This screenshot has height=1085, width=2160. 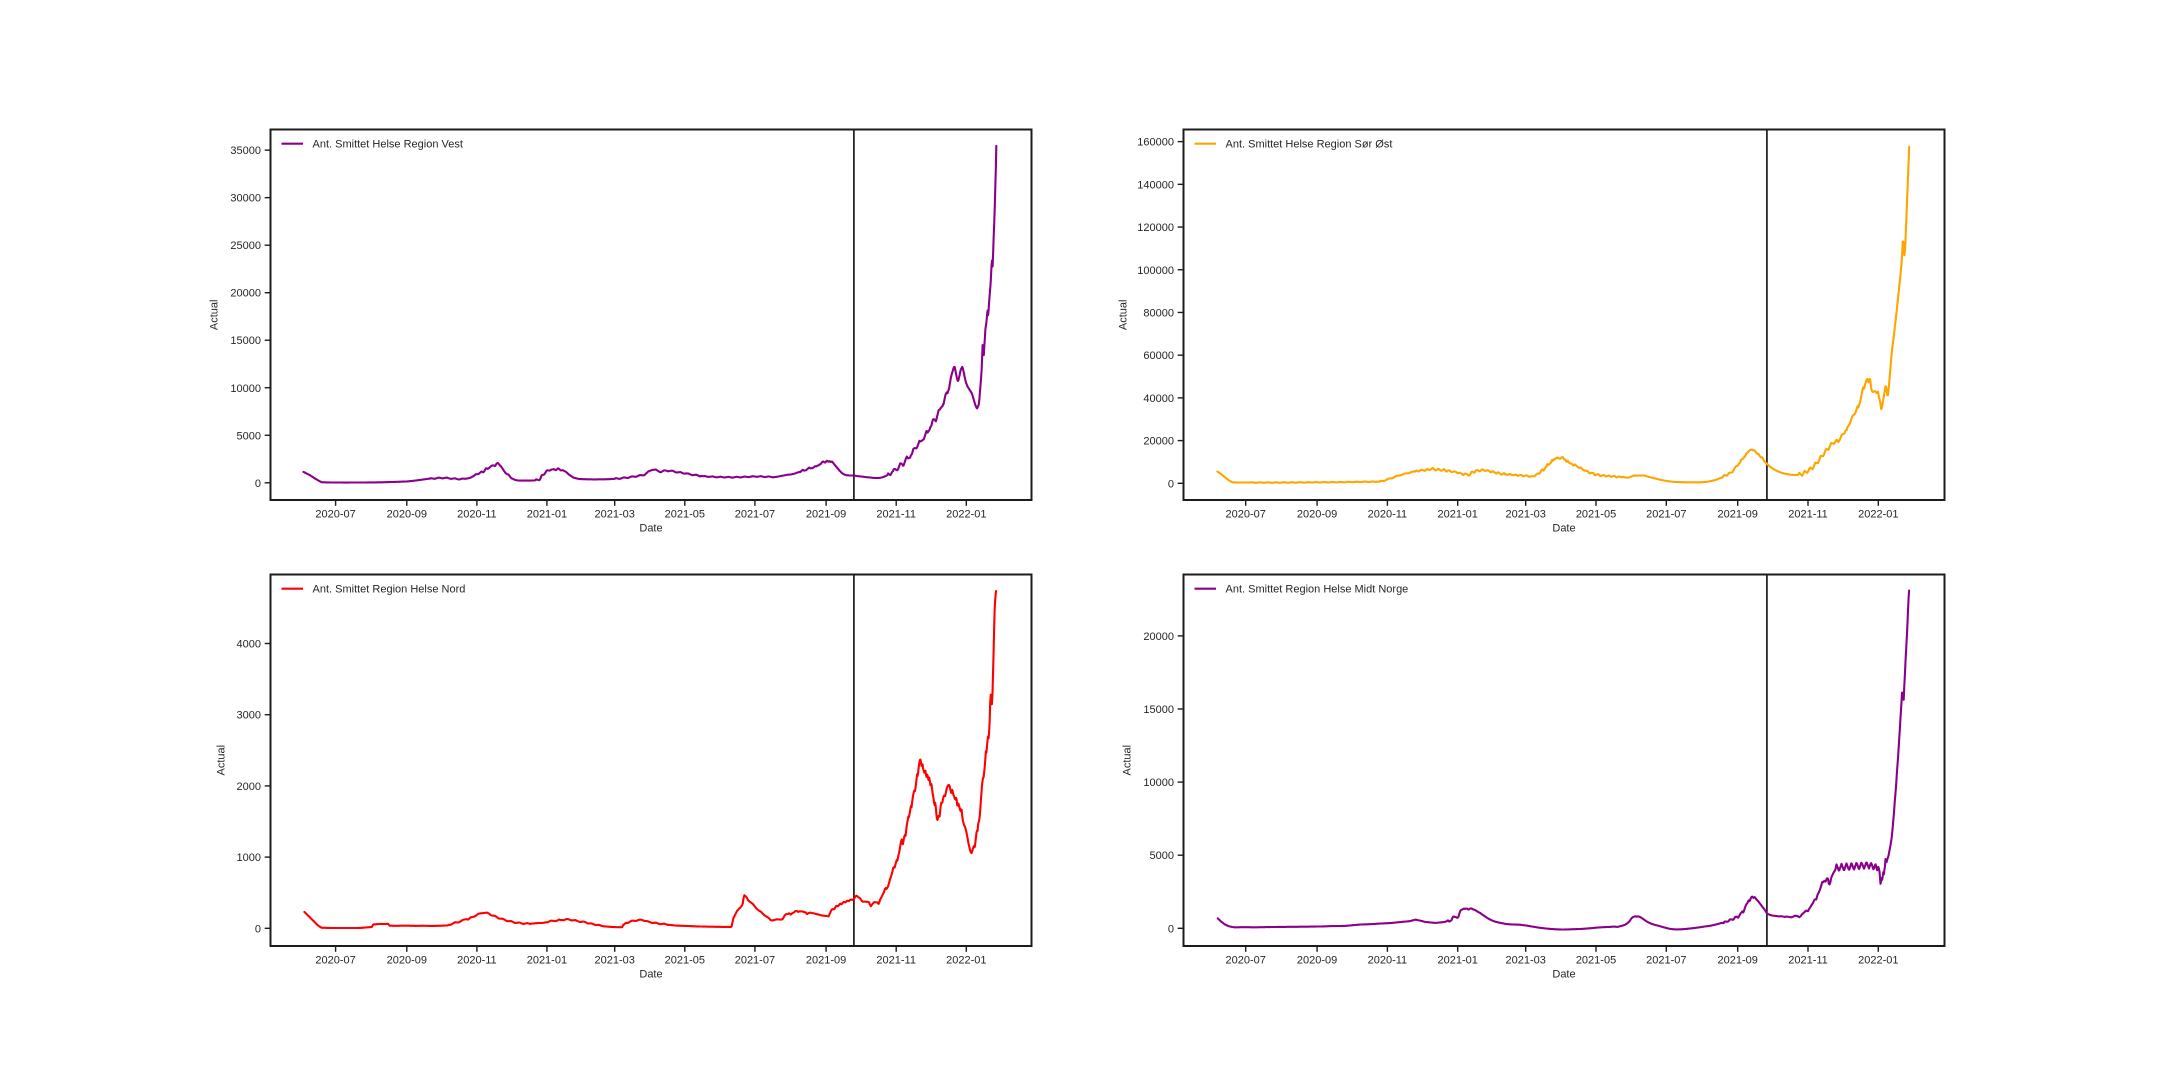 I want to click on svg-text: Ant. Smittet Helse Region Vest, so click(x=388, y=145).